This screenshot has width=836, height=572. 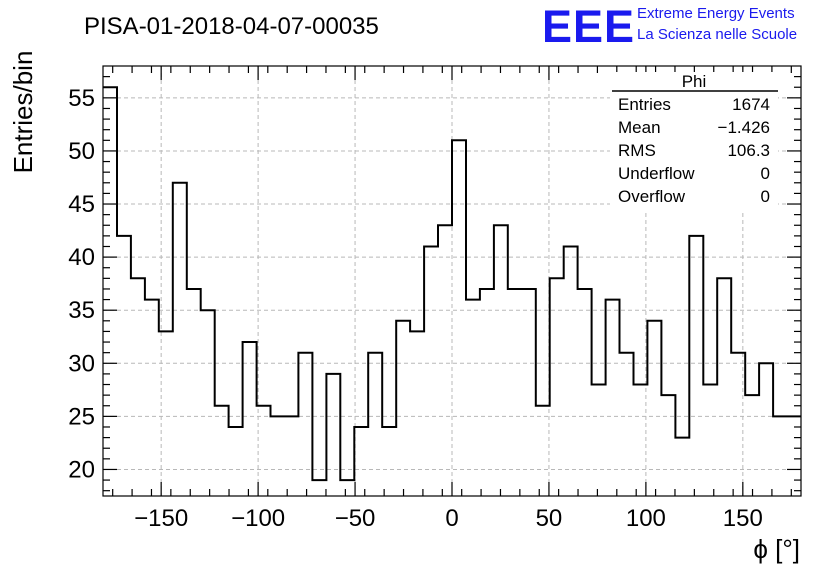 I want to click on y-tick-label: 40, so click(x=81, y=257).